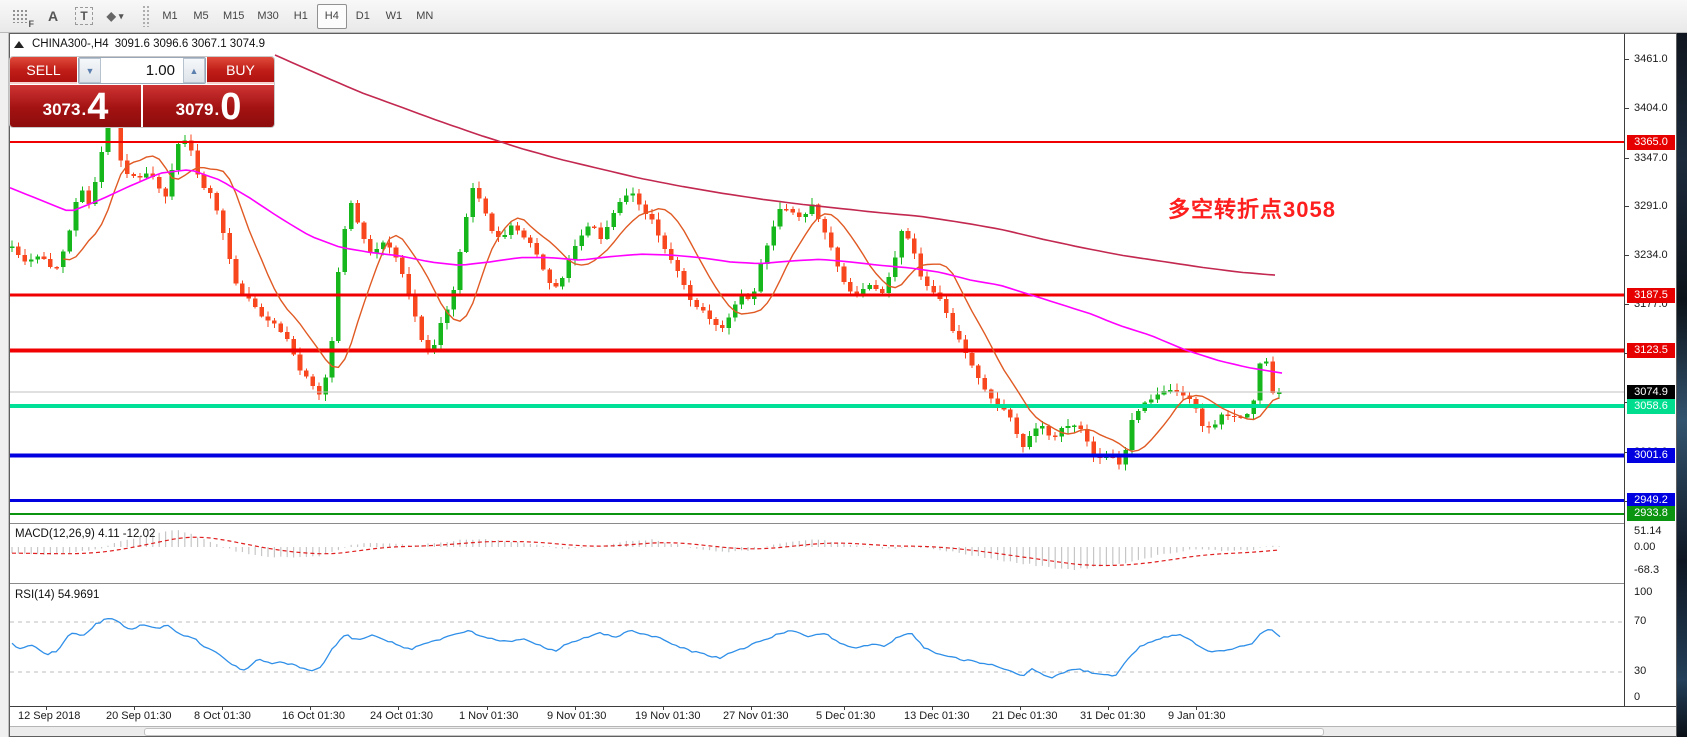  Describe the element at coordinates (331, 16) in the screenshot. I see `timeframe-button-h4: H4` at that location.